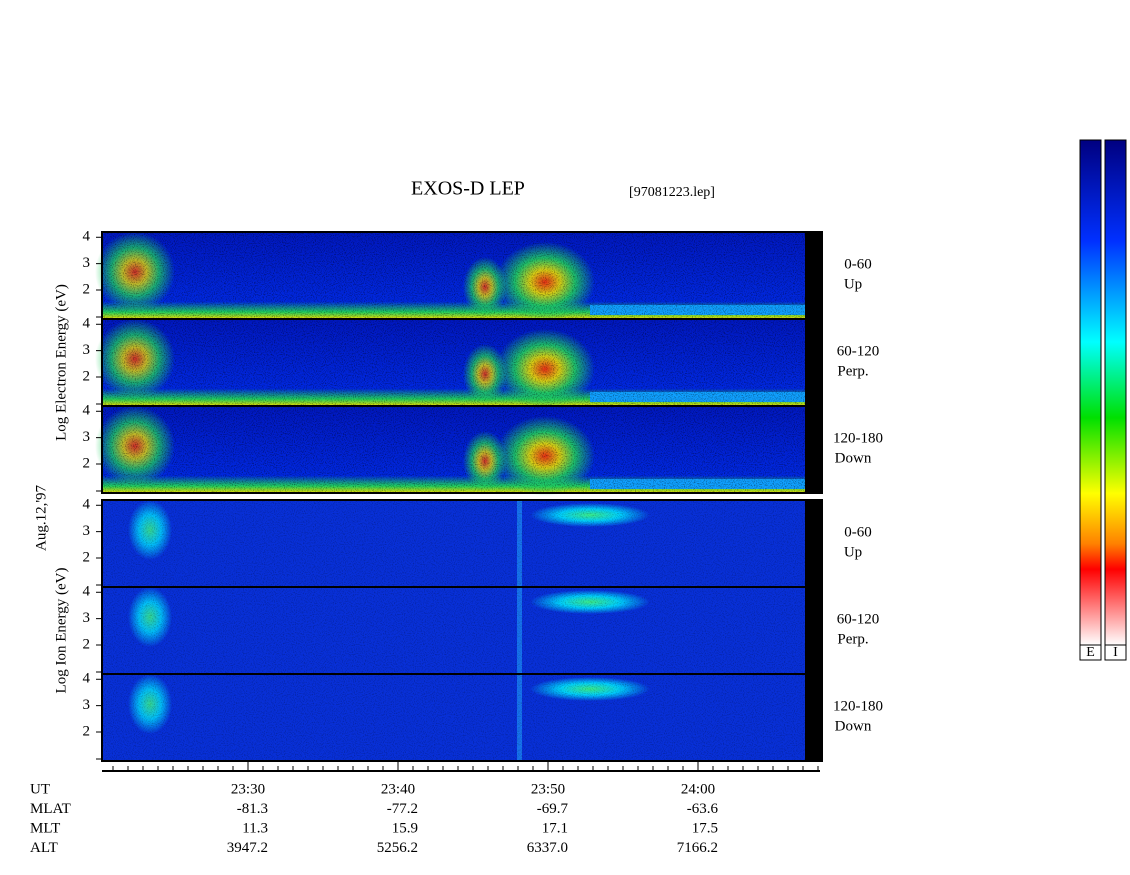 This screenshot has height=875, width=1130. I want to click on ephemeris-value: 24:00, so click(698, 789).